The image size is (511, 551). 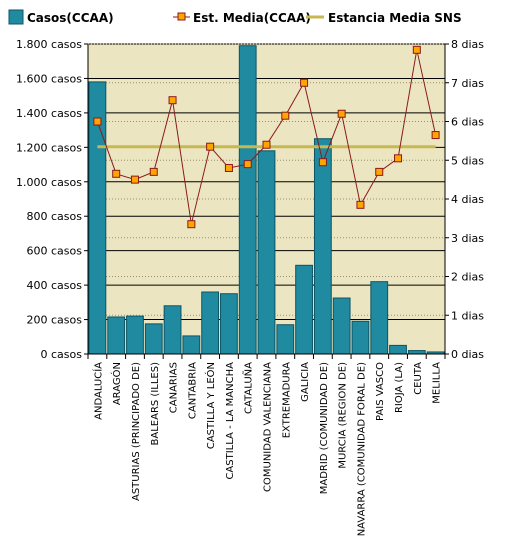 What do you see at coordinates (286, 400) in the screenshot?
I see `category-label: EXTREMADURA` at bounding box center [286, 400].